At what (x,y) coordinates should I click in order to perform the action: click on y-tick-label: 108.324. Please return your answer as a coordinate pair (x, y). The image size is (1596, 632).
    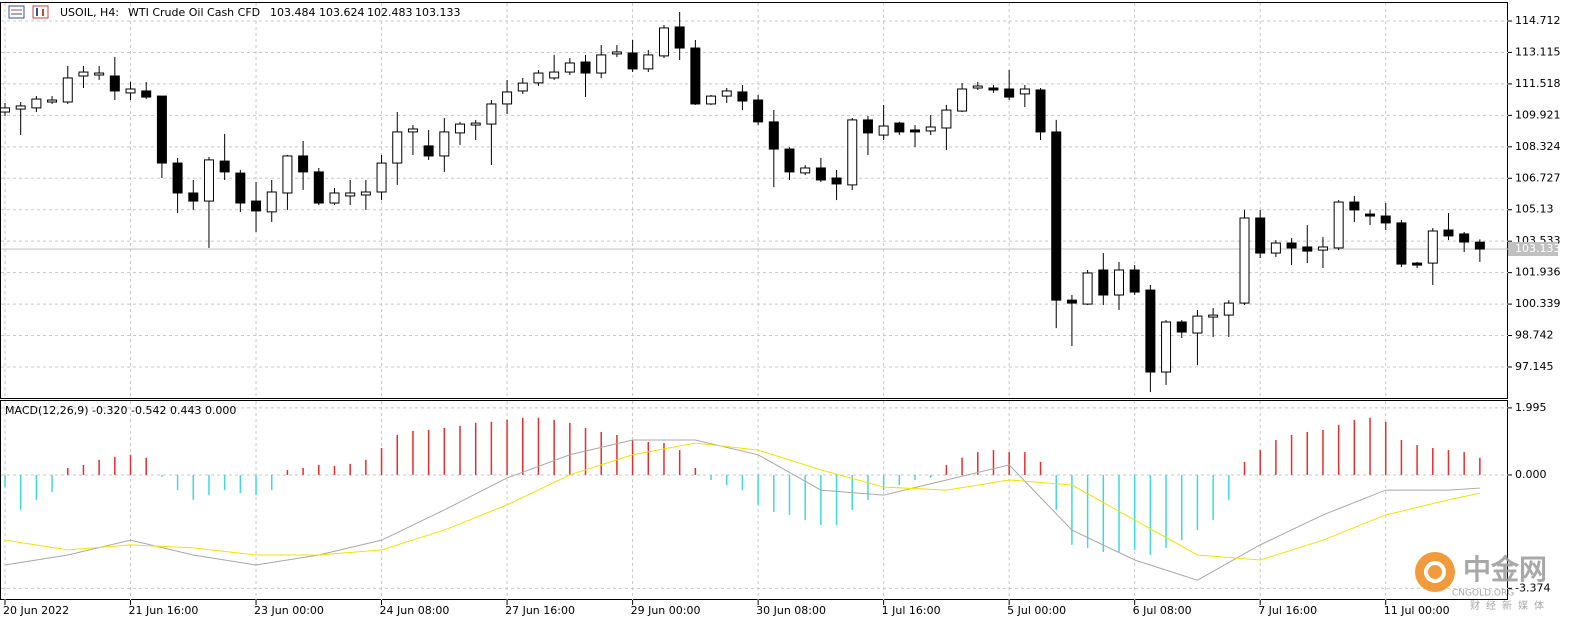
    Looking at the image, I should click on (1538, 146).